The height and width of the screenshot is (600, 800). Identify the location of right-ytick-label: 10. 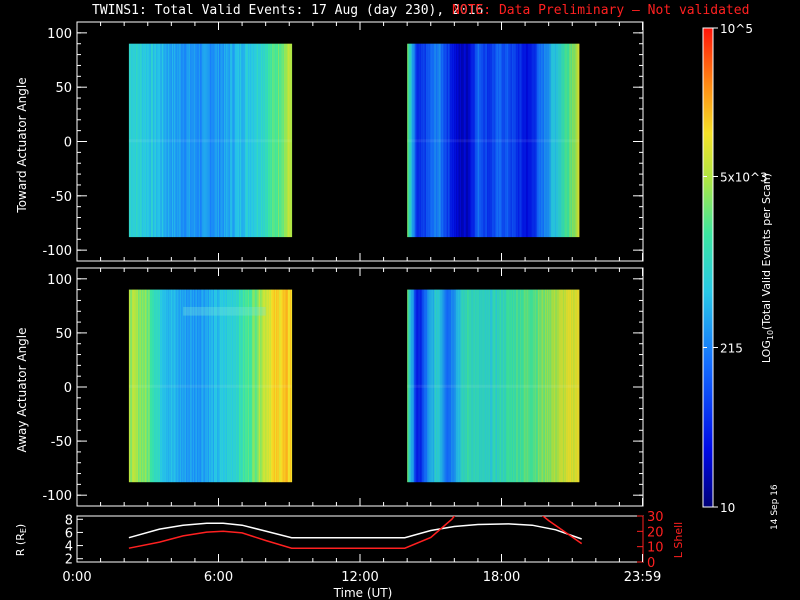
(655, 548).